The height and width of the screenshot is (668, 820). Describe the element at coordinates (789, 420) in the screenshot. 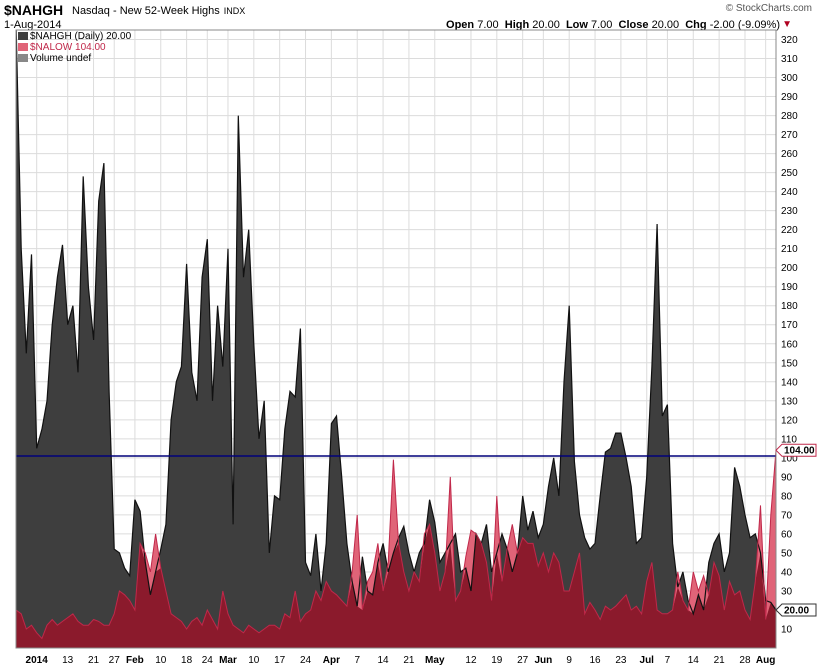

I see `y-tick-label: 120` at that location.